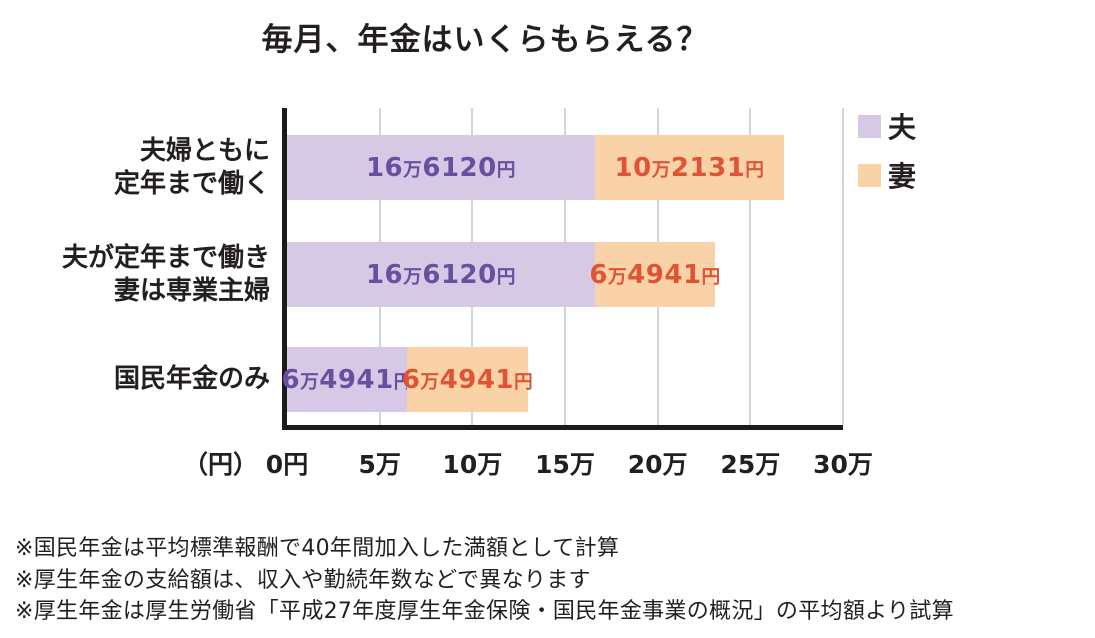  Describe the element at coordinates (317, 548) in the screenshot. I see `footnote-line: ※国民年金は平均標準報酬で40年間加入した満額として計算` at that location.